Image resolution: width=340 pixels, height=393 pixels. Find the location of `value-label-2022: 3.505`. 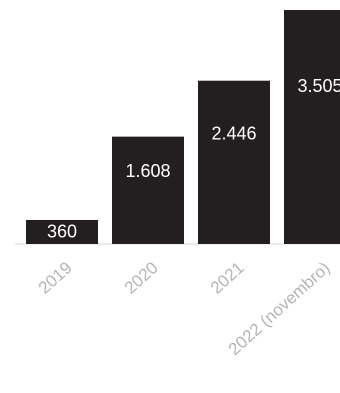

value-label-2022: 3.505 is located at coordinates (318, 86).